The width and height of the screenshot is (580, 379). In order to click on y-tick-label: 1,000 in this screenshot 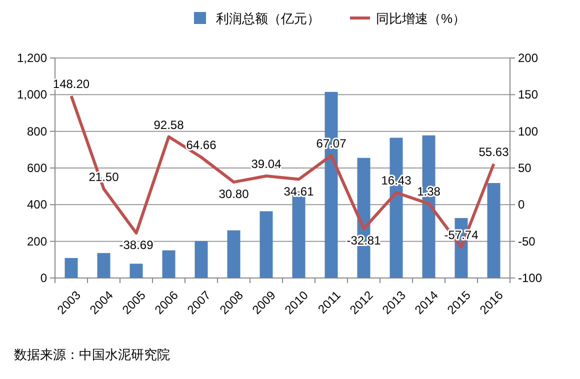, I will do `click(32, 95)`.